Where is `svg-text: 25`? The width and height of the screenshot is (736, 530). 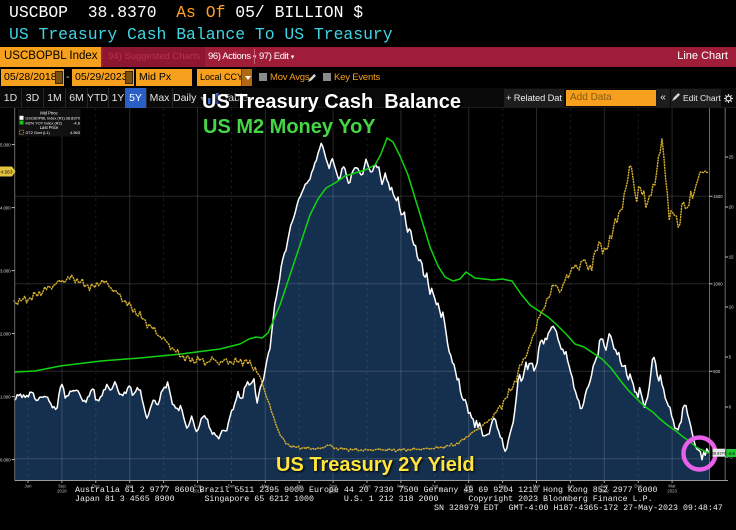
svg-text: 25 is located at coordinates (731, 157).